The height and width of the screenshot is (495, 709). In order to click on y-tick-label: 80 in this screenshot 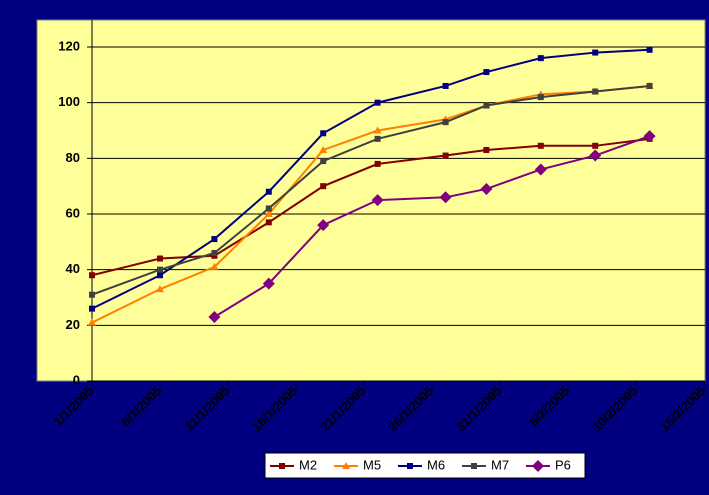, I will do `click(73, 157)`.